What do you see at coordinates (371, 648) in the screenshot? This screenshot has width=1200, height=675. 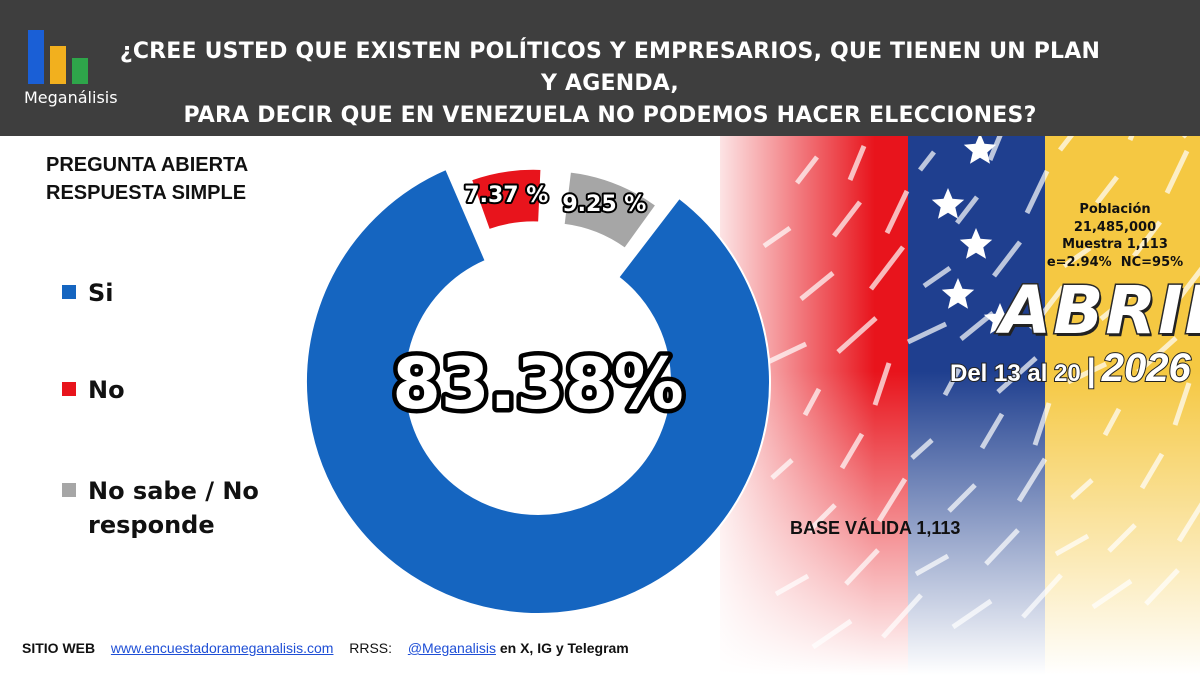 I see `rrss-label: RRSS:` at bounding box center [371, 648].